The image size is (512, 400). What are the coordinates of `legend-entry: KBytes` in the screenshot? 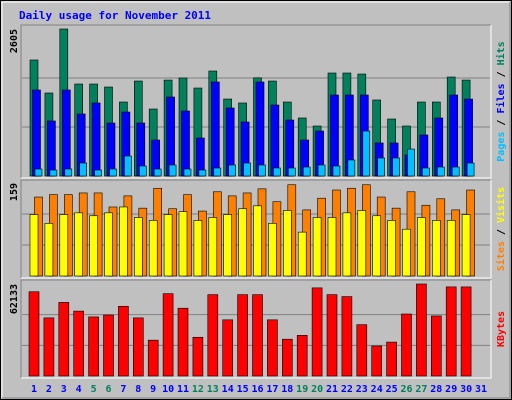 It's located at (501, 329).